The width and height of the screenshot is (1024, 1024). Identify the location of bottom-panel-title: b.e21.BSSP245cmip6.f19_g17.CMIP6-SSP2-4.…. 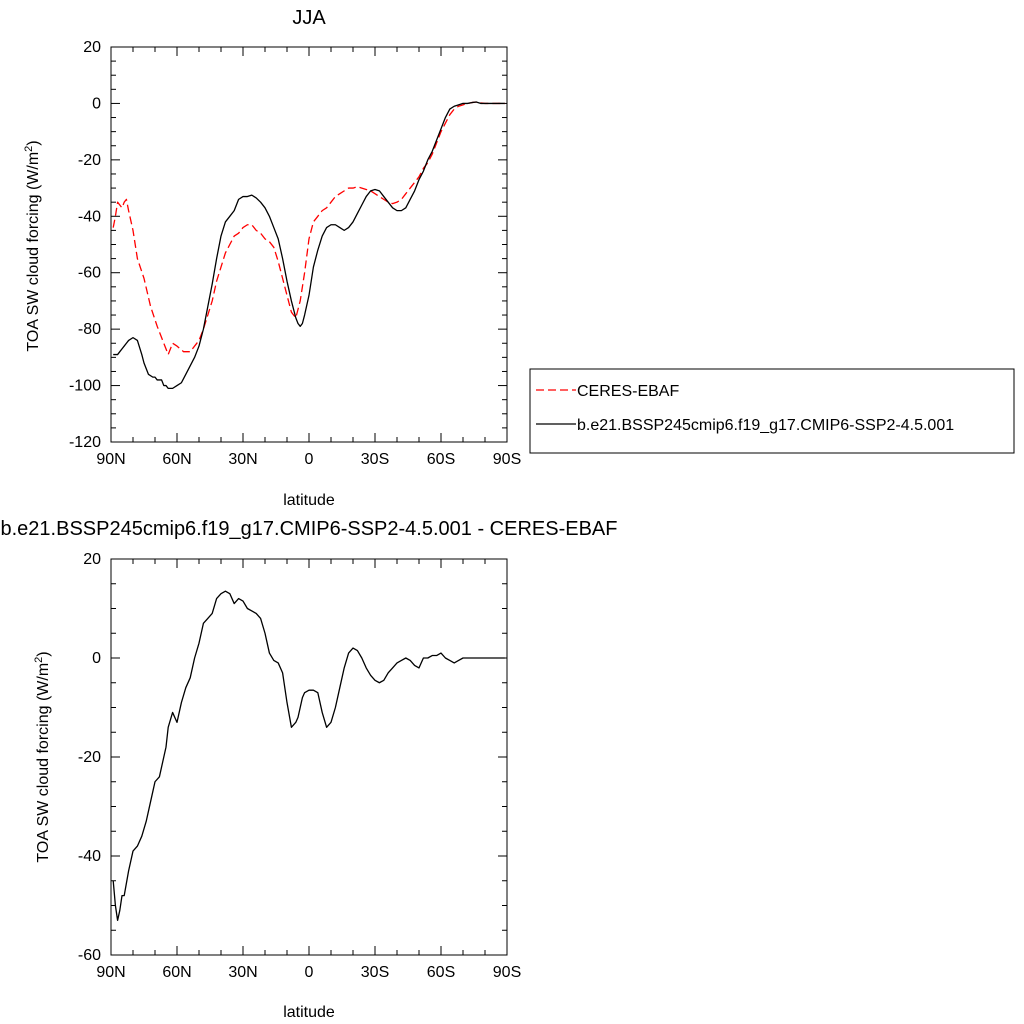
(309, 529).